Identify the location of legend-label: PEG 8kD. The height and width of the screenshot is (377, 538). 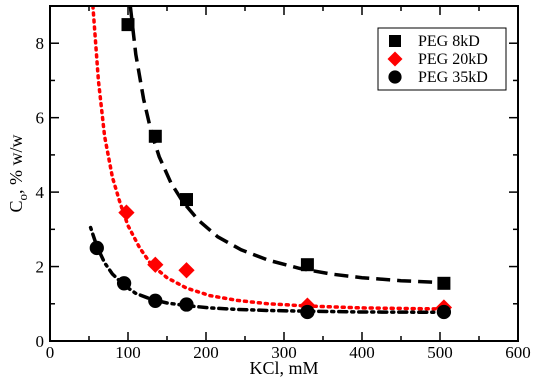
(449, 41).